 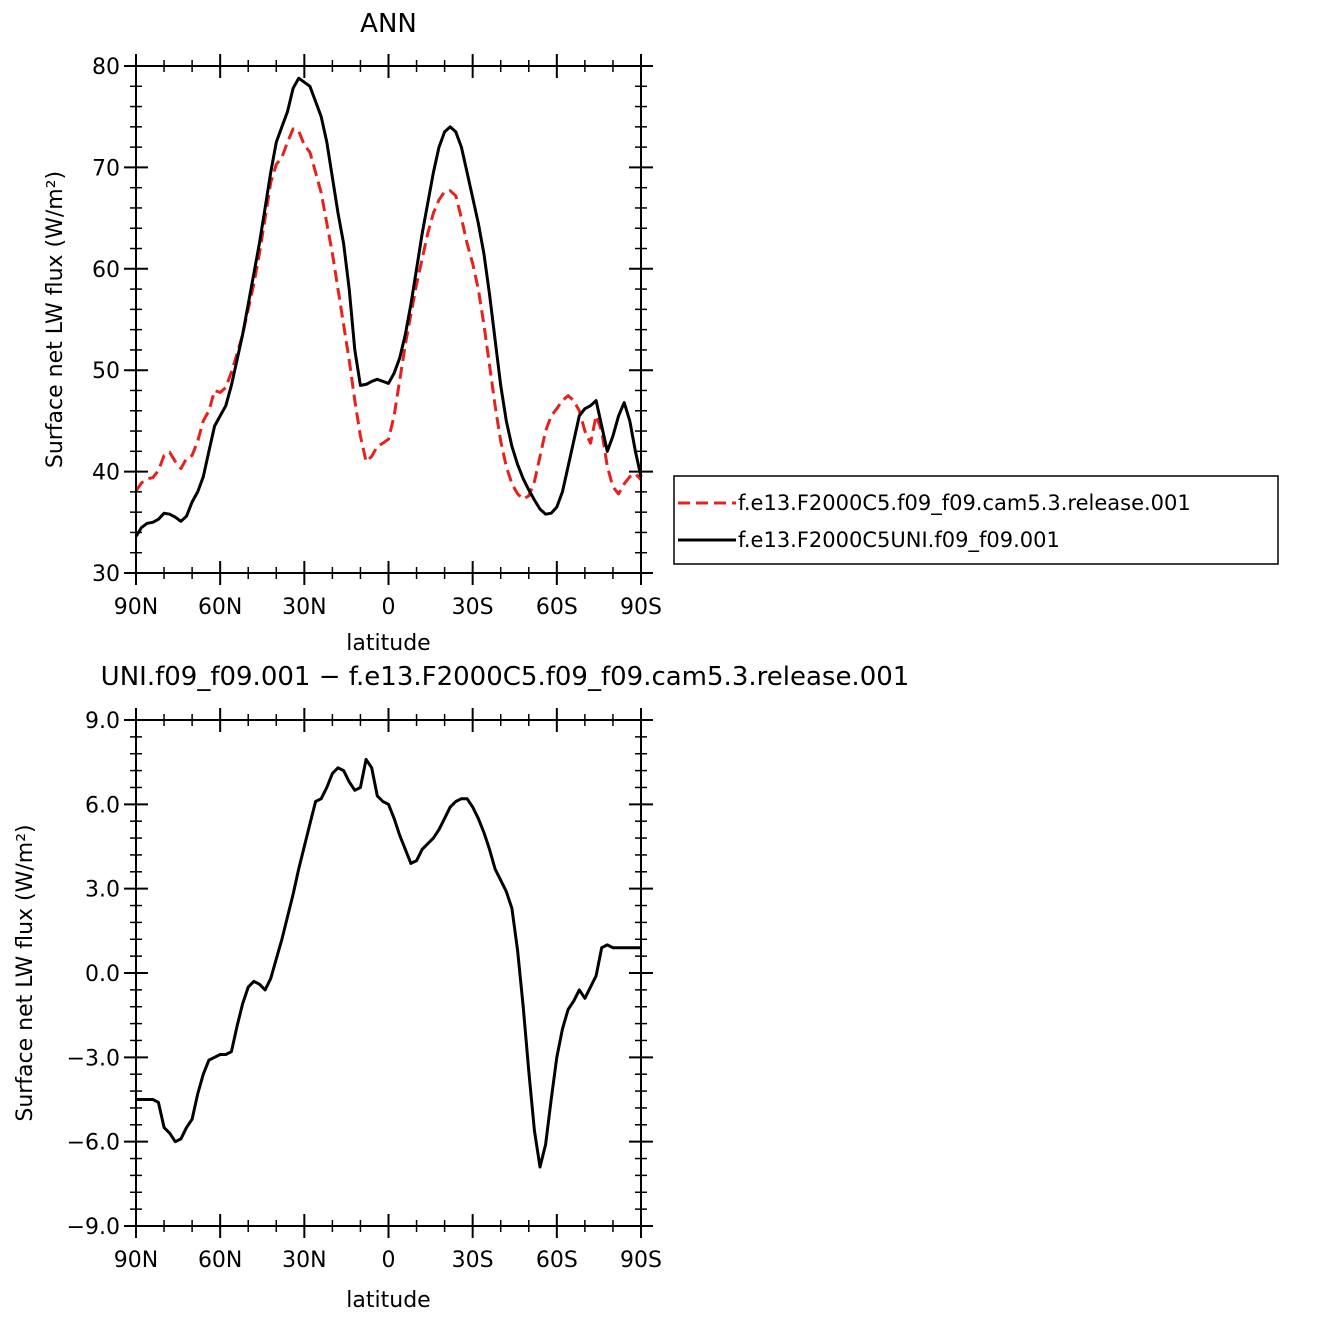 What do you see at coordinates (102, 721) in the screenshot?
I see `y-tick-label: 9.0` at bounding box center [102, 721].